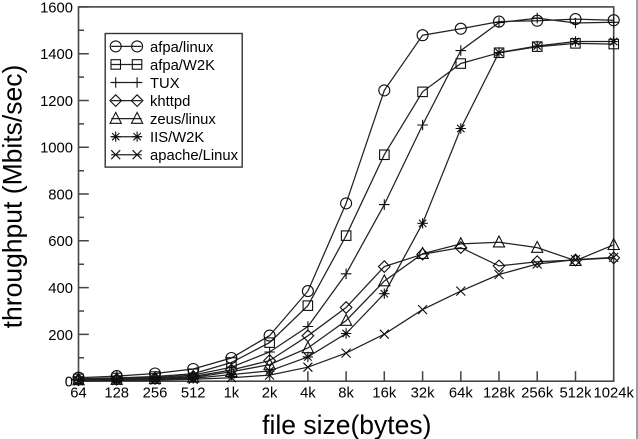 The image size is (638, 439). Describe the element at coordinates (193, 393) in the screenshot. I see `svg-text: 512` at that location.